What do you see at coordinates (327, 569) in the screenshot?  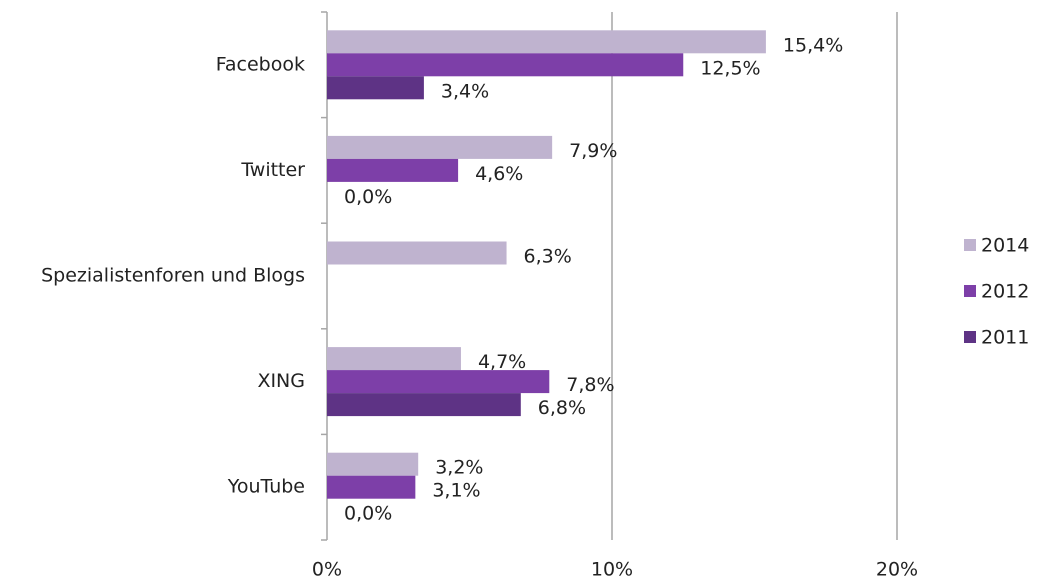 I see `x-tick-label: 0%` at bounding box center [327, 569].